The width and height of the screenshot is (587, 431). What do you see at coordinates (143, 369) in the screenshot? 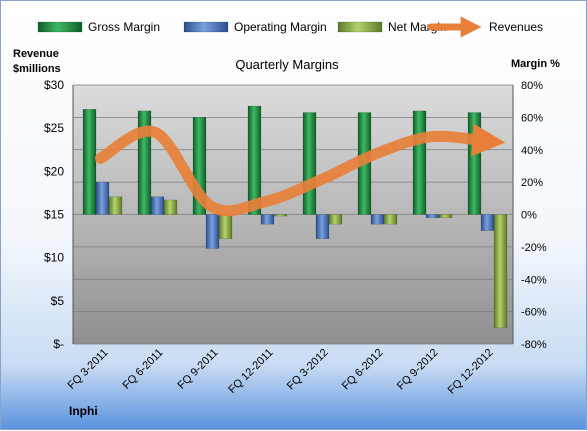
I see `category-label: FQ 6-2011` at bounding box center [143, 369].